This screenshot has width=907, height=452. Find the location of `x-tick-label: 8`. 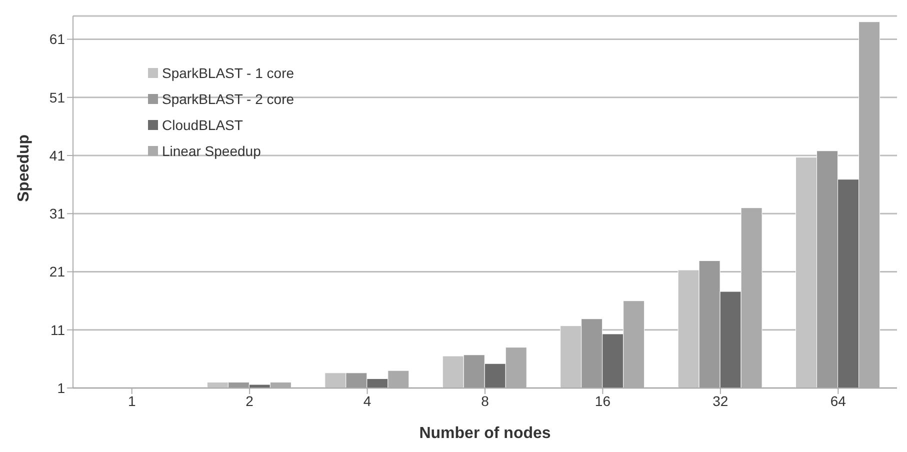

x-tick-label: 8 is located at coordinates (485, 400).